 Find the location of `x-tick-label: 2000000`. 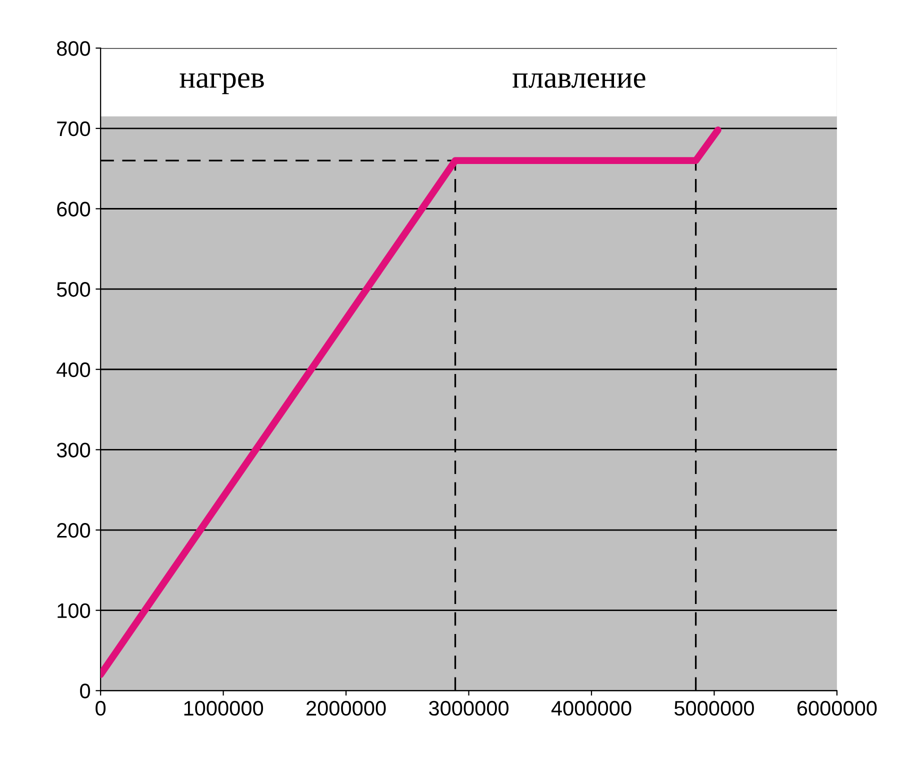

x-tick-label: 2000000 is located at coordinates (346, 708).